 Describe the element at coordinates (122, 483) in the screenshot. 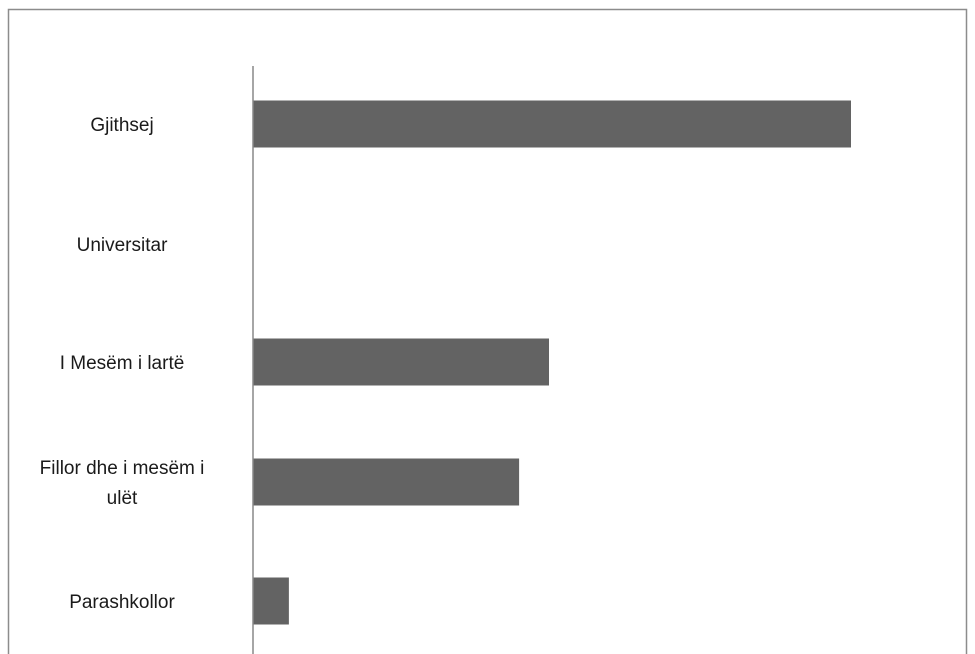

I see `category-label-3: Fillor dhe i mesëm i ulët` at that location.